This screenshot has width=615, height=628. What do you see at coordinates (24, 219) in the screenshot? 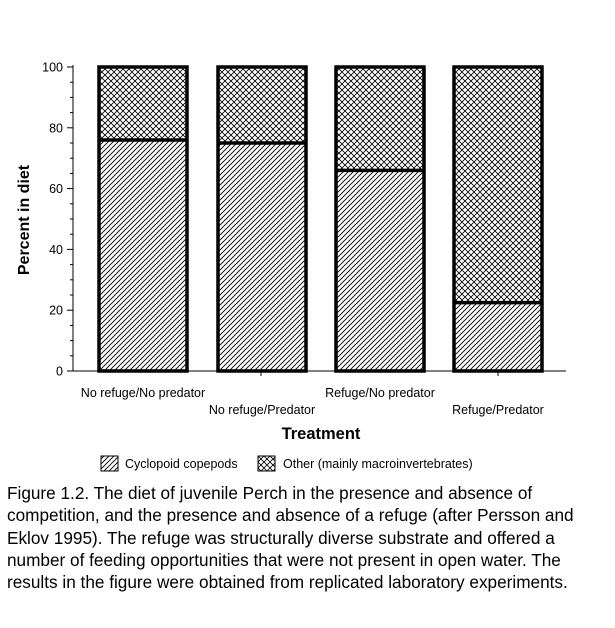
I see `y-axis-title: Percent in diet` at bounding box center [24, 219].